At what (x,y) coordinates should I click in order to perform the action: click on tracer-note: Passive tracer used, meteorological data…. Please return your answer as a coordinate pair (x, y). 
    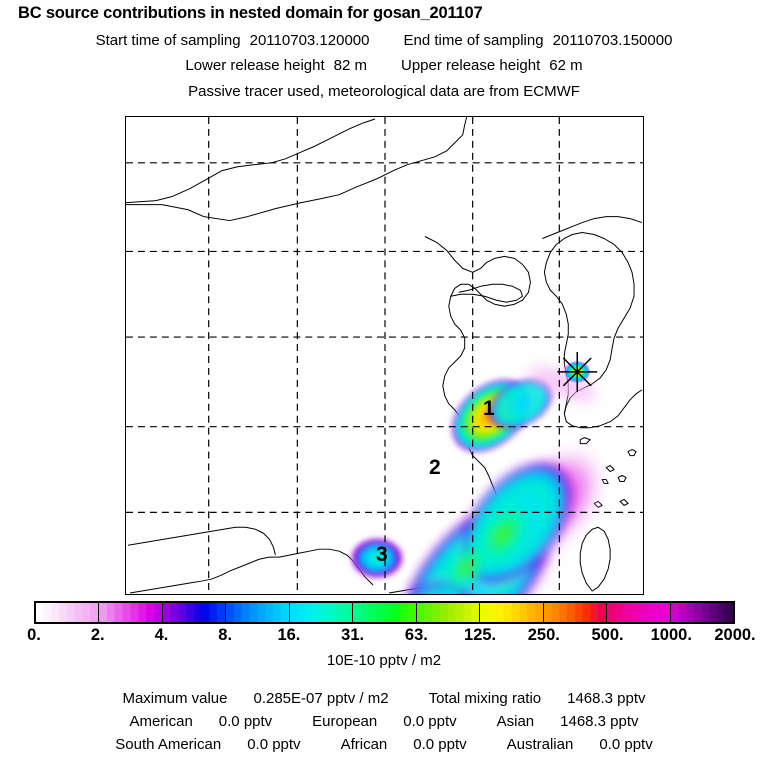
    Looking at the image, I should click on (384, 91).